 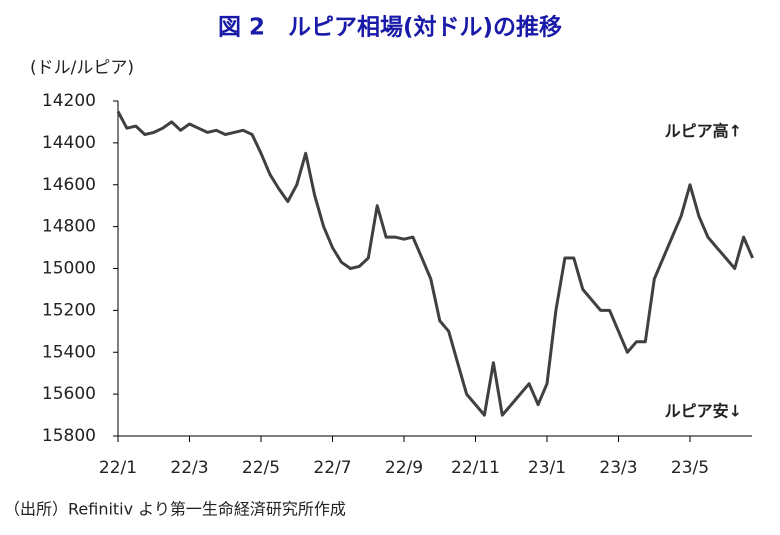 What do you see at coordinates (69, 394) in the screenshot?
I see `y-tick-label: 15600` at bounding box center [69, 394].